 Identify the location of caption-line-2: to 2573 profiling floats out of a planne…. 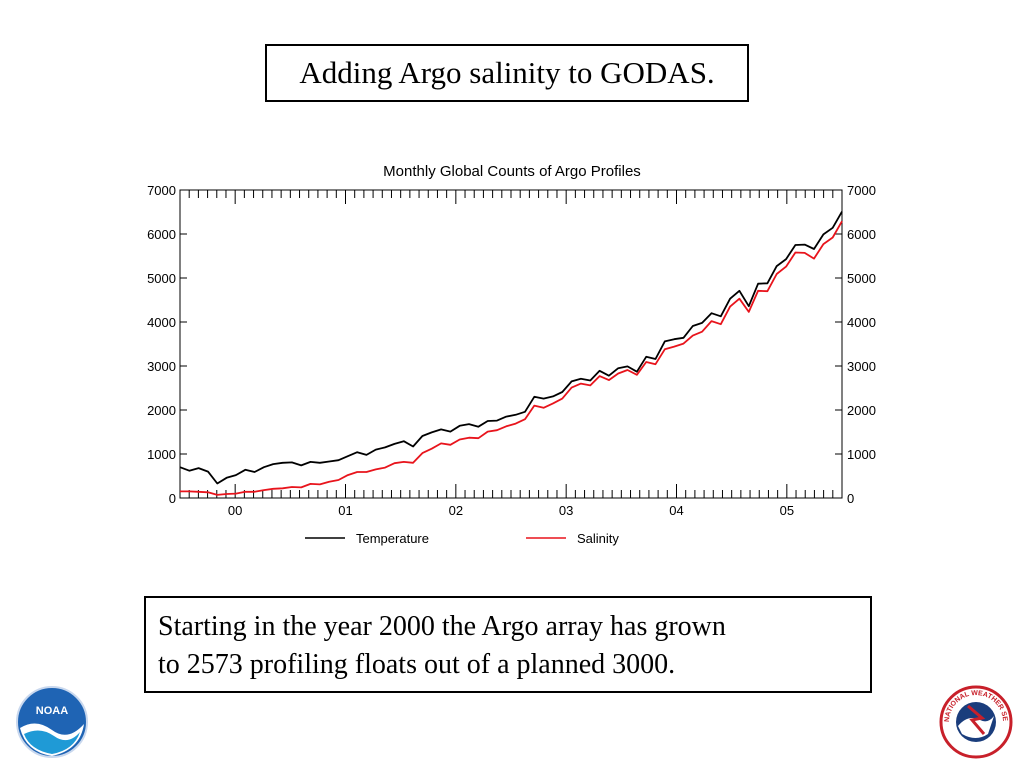
(417, 664).